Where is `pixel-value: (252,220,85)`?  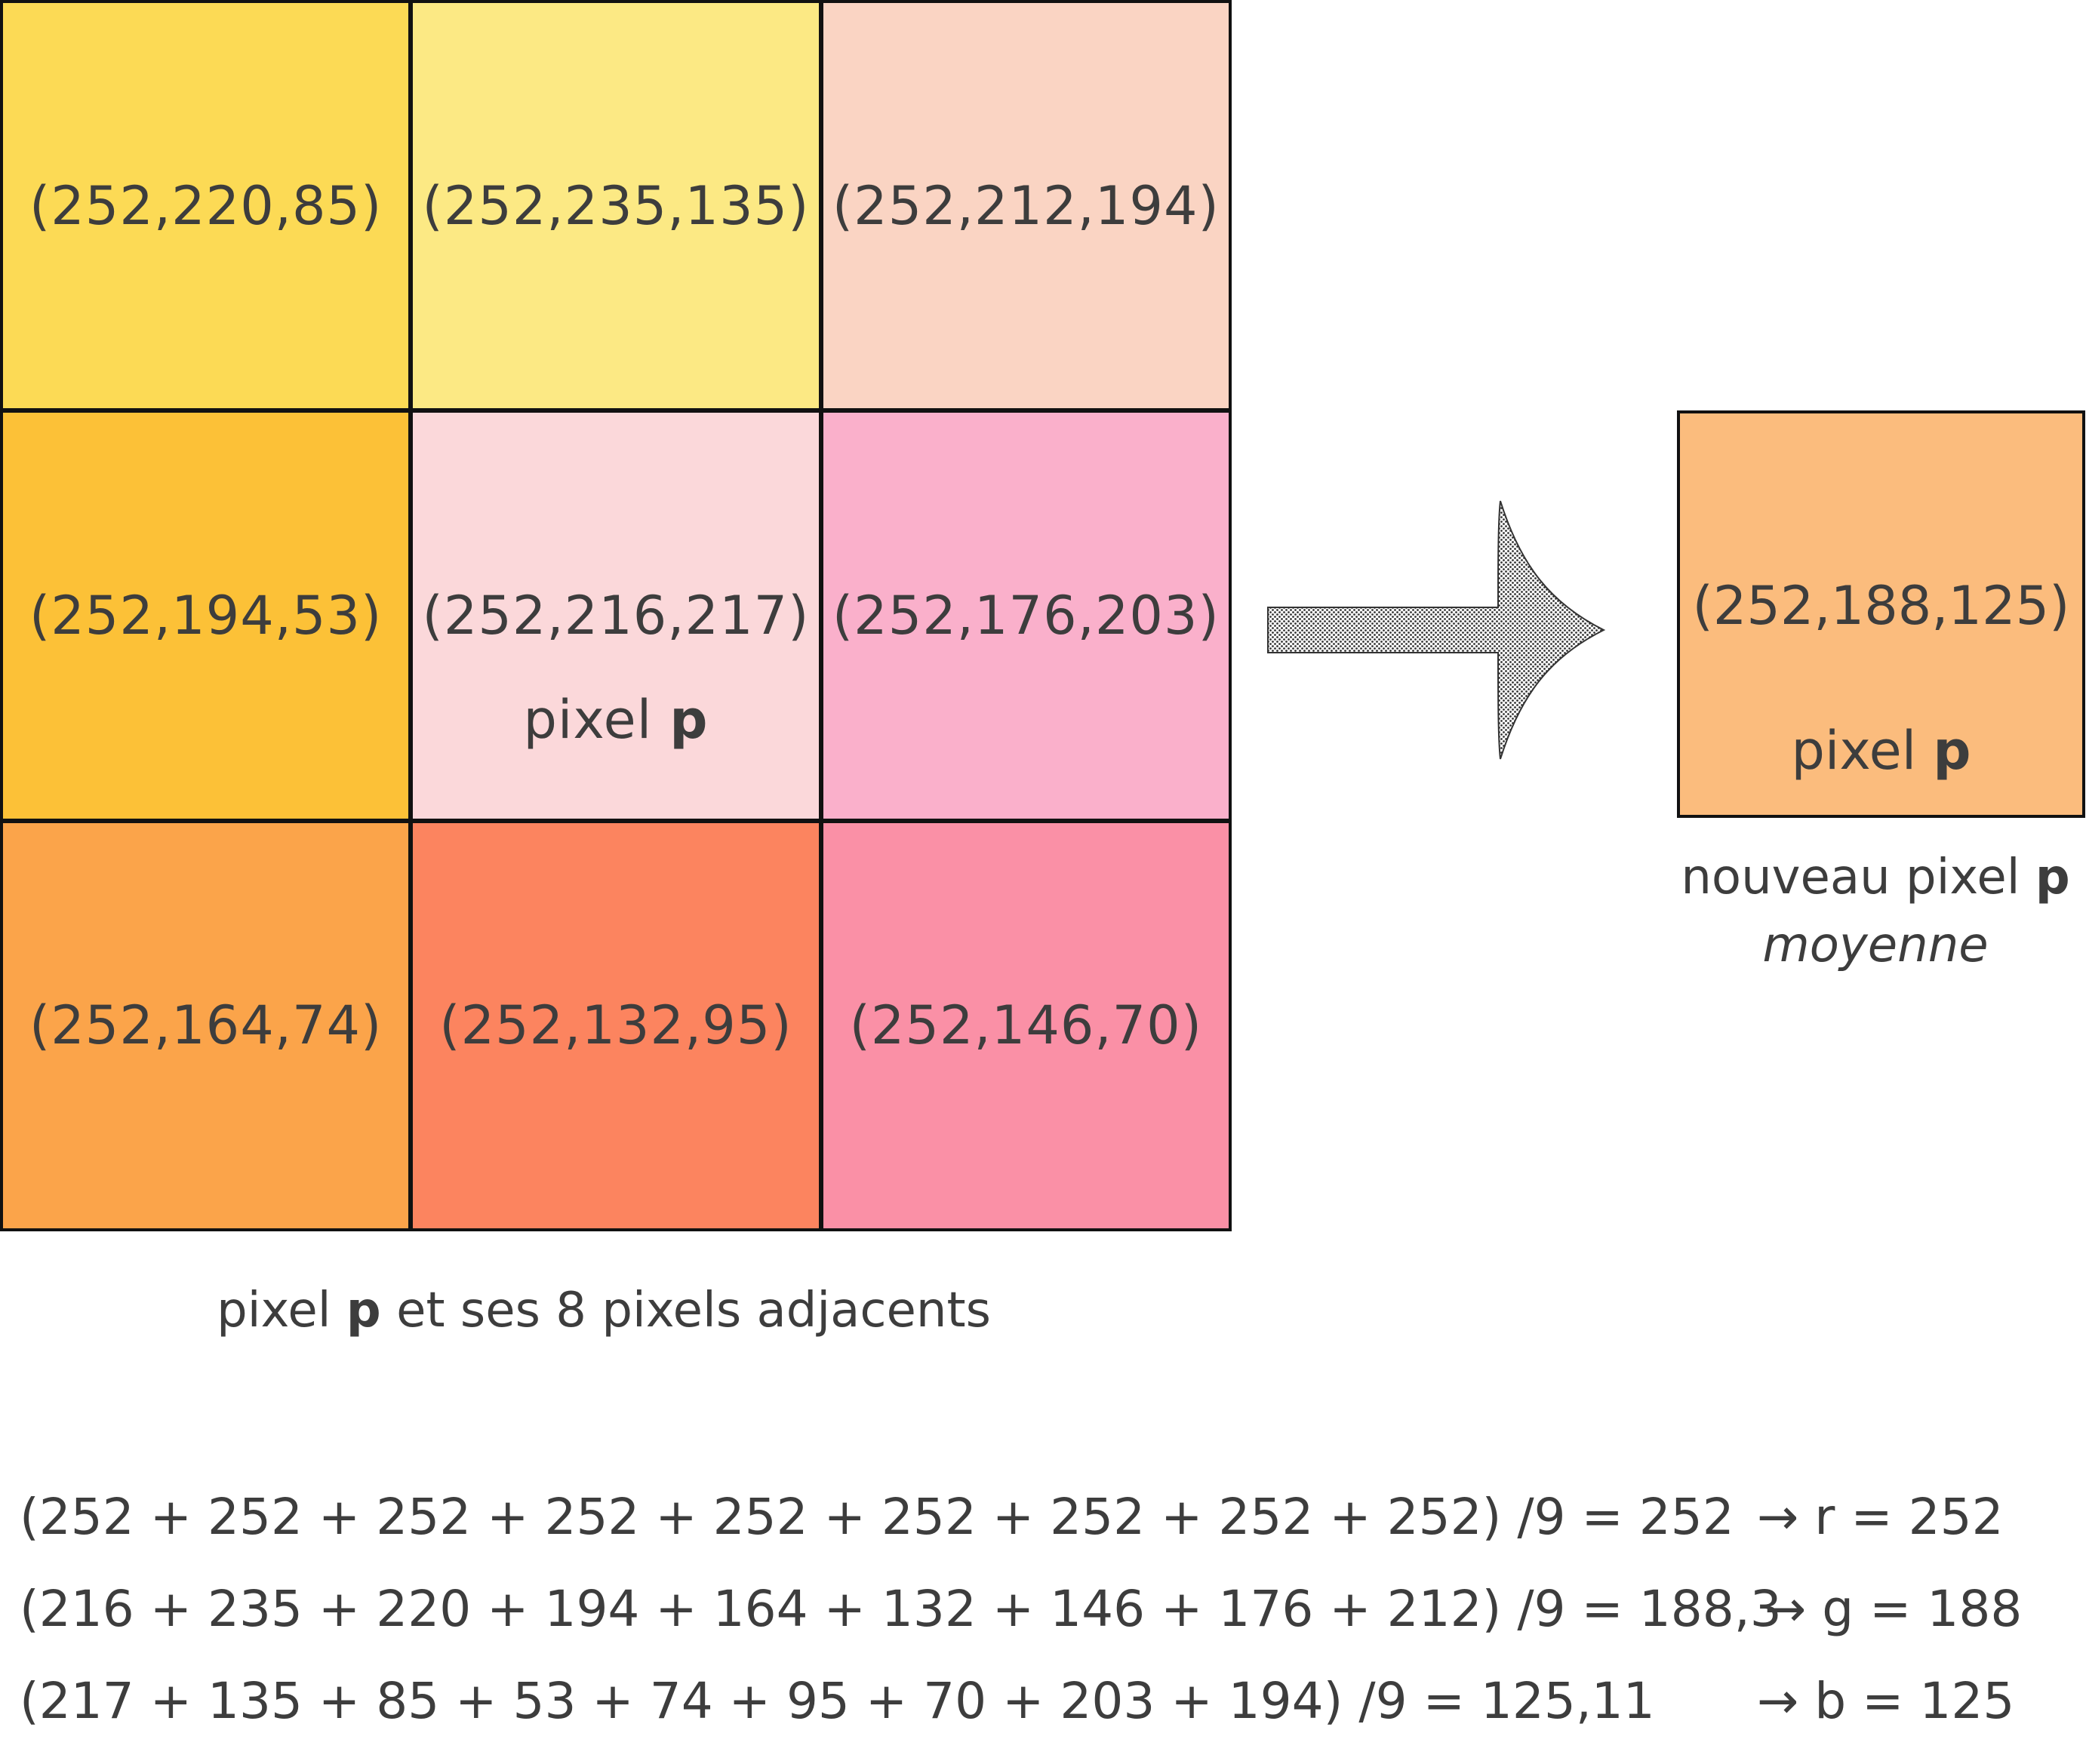 pixel-value: (252,220,85) is located at coordinates (206, 205).